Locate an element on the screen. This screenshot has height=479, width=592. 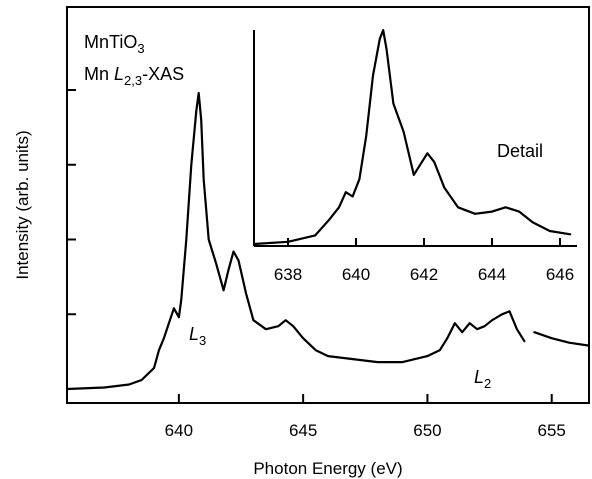
main-y-ticks is located at coordinates (71, 202).